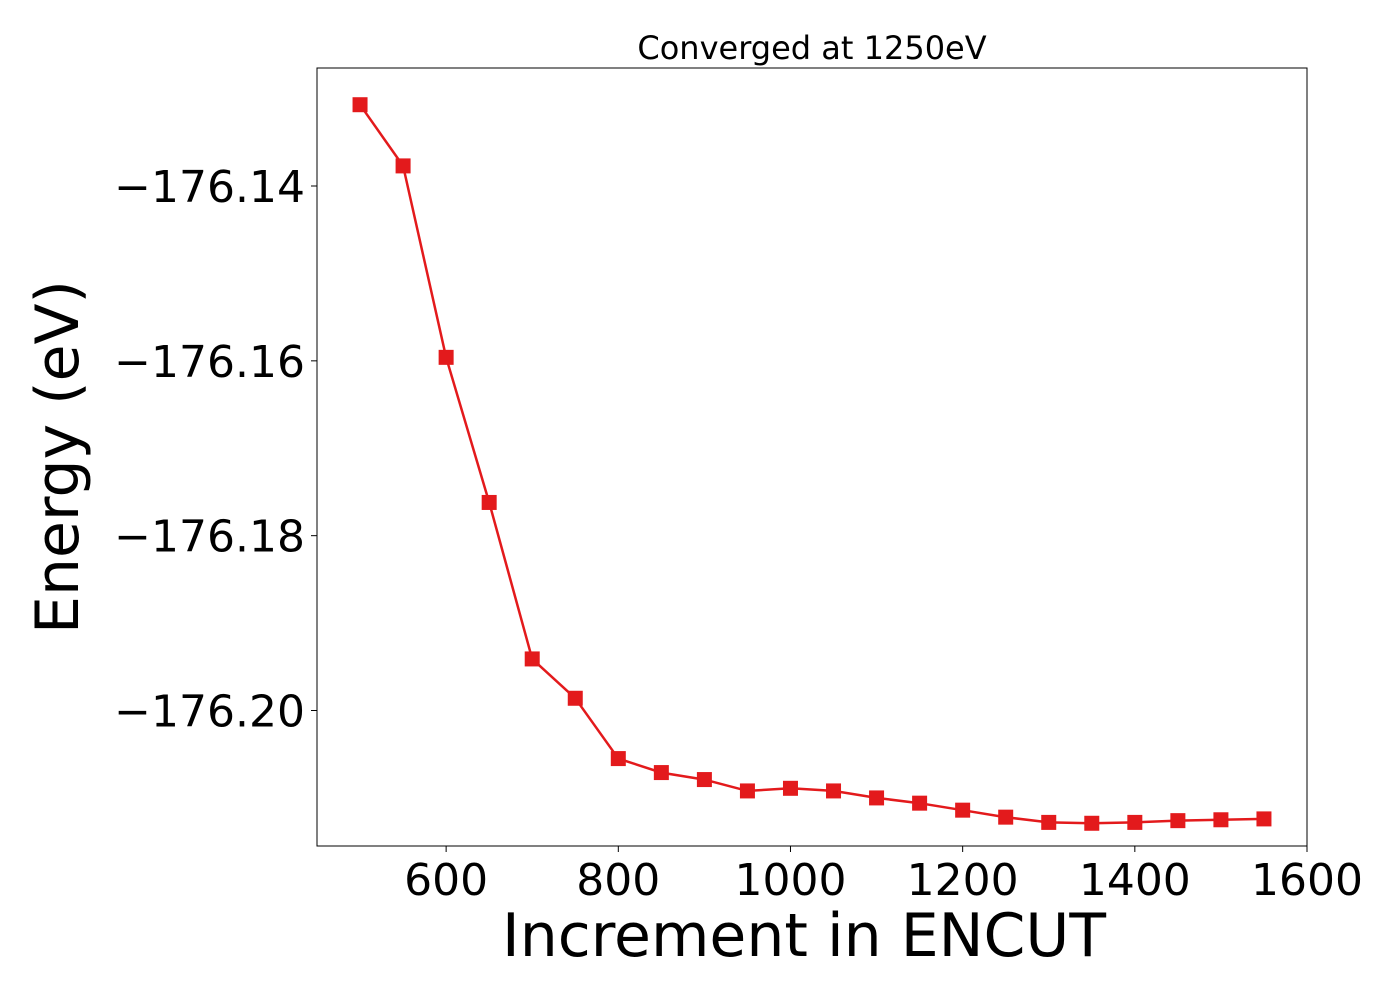 This screenshot has width=1400, height=1000. What do you see at coordinates (209, 362) in the screenshot?
I see `y-tick-label: −176.16` at bounding box center [209, 362].